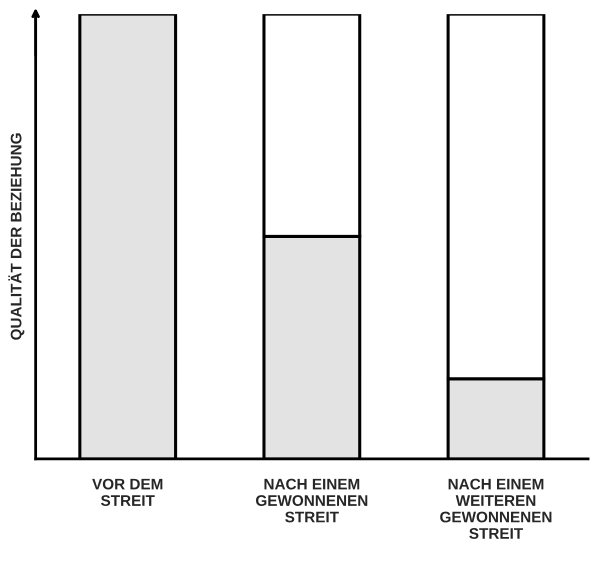 This screenshot has width=594, height=563. I want to click on x-tick-label: NACH EINEM GEWONNENEN STREIT, so click(312, 500).